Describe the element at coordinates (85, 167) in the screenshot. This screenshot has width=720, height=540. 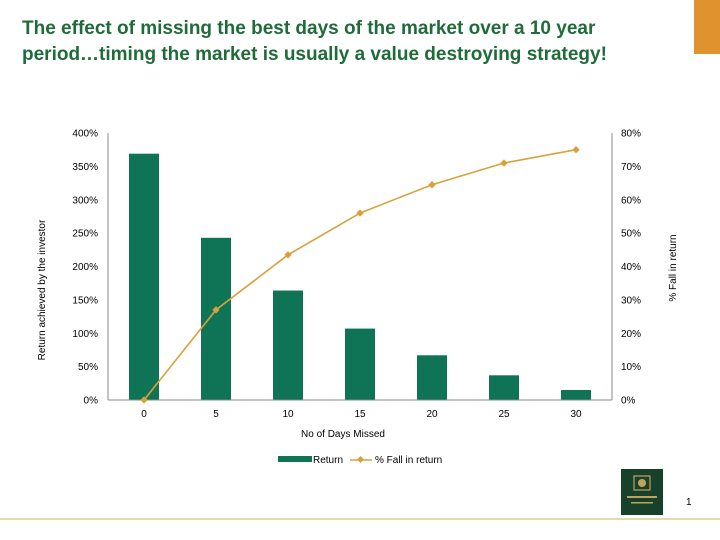
I see `y-tick-label: 350%` at that location.